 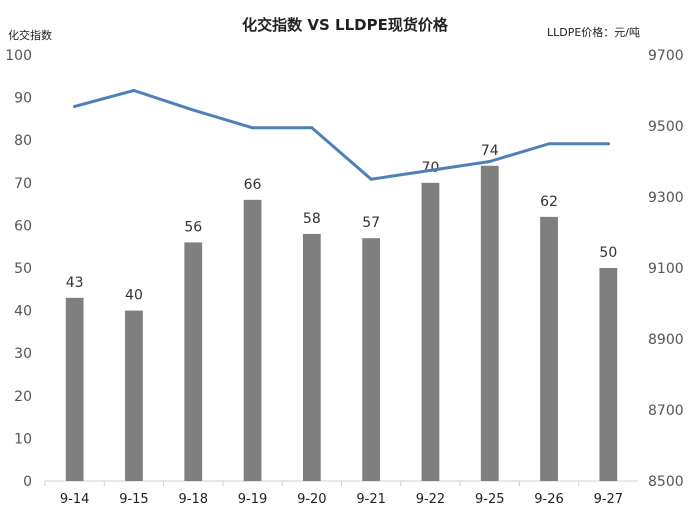 What do you see at coordinates (431, 499) in the screenshot?
I see `category-label: 9-22` at bounding box center [431, 499].